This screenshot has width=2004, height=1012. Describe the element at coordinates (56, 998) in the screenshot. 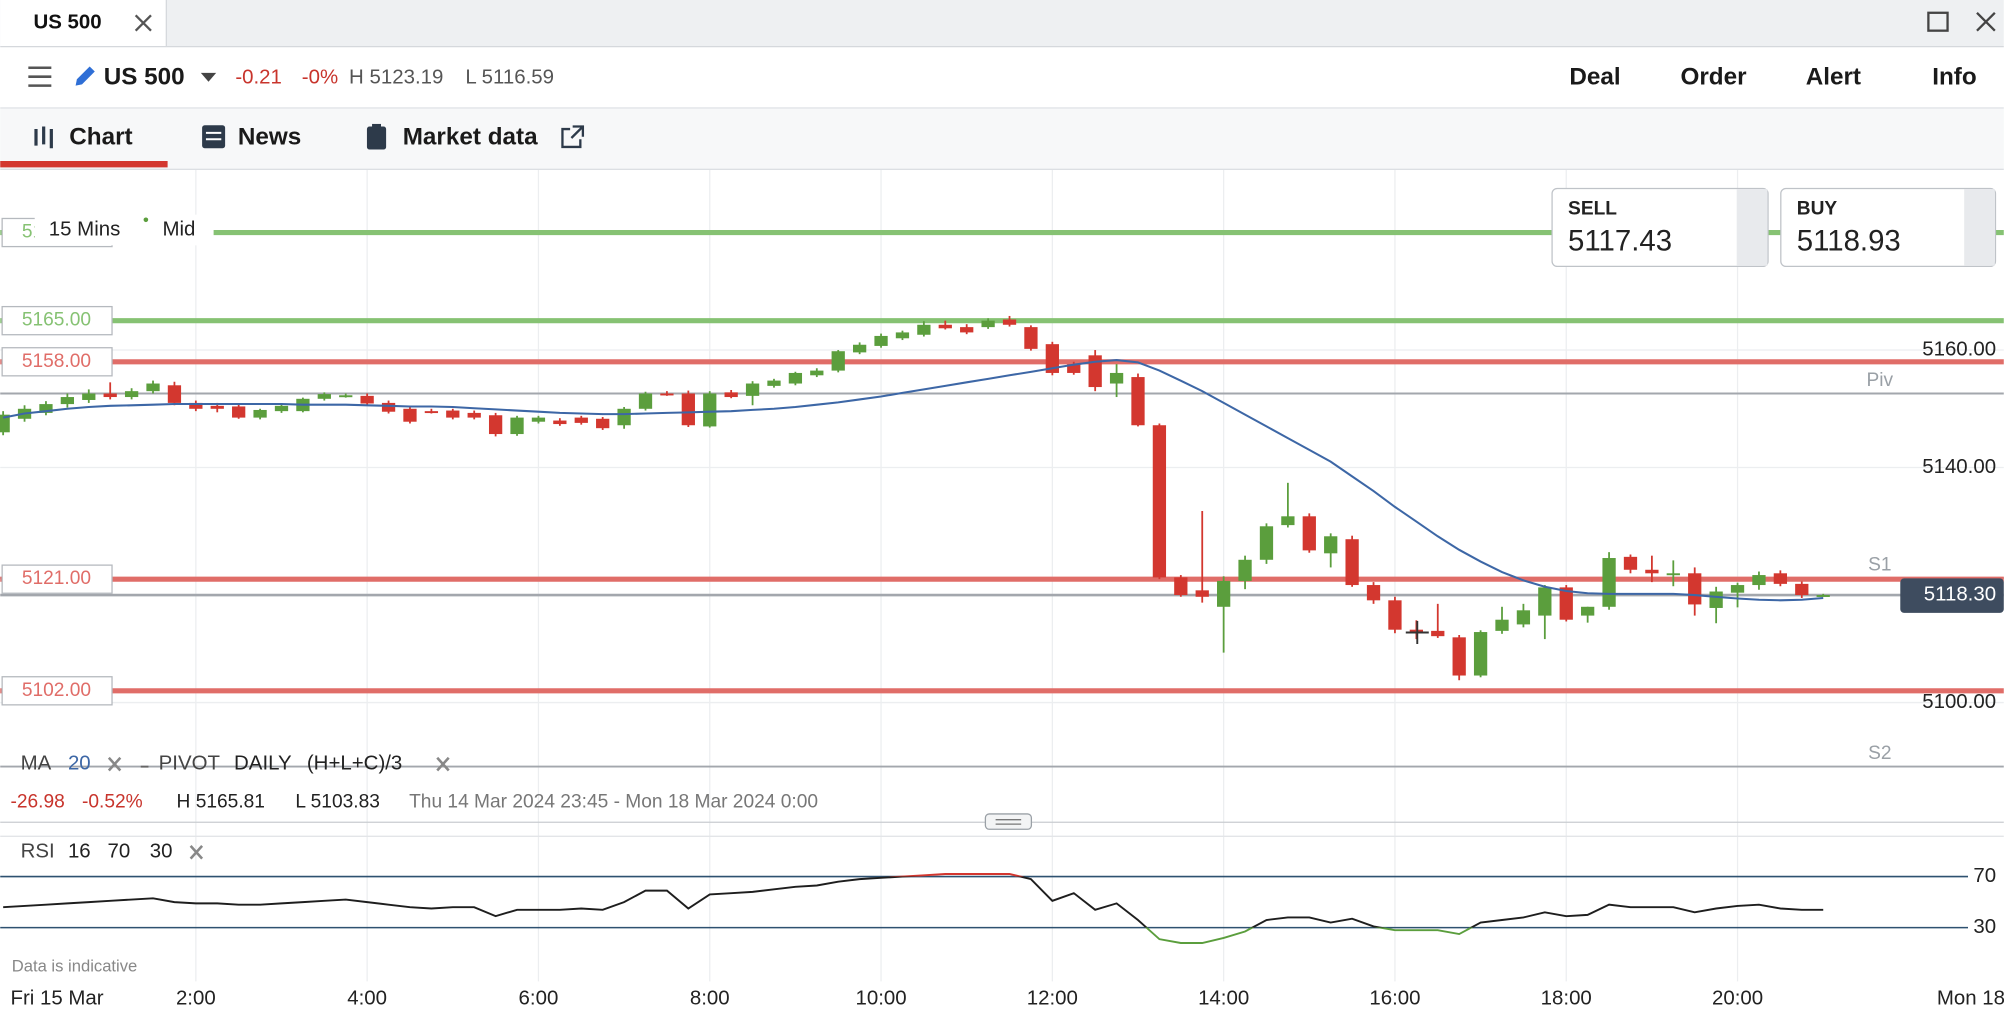

I see `x-tick-label: Fri 15 Mar` at that location.